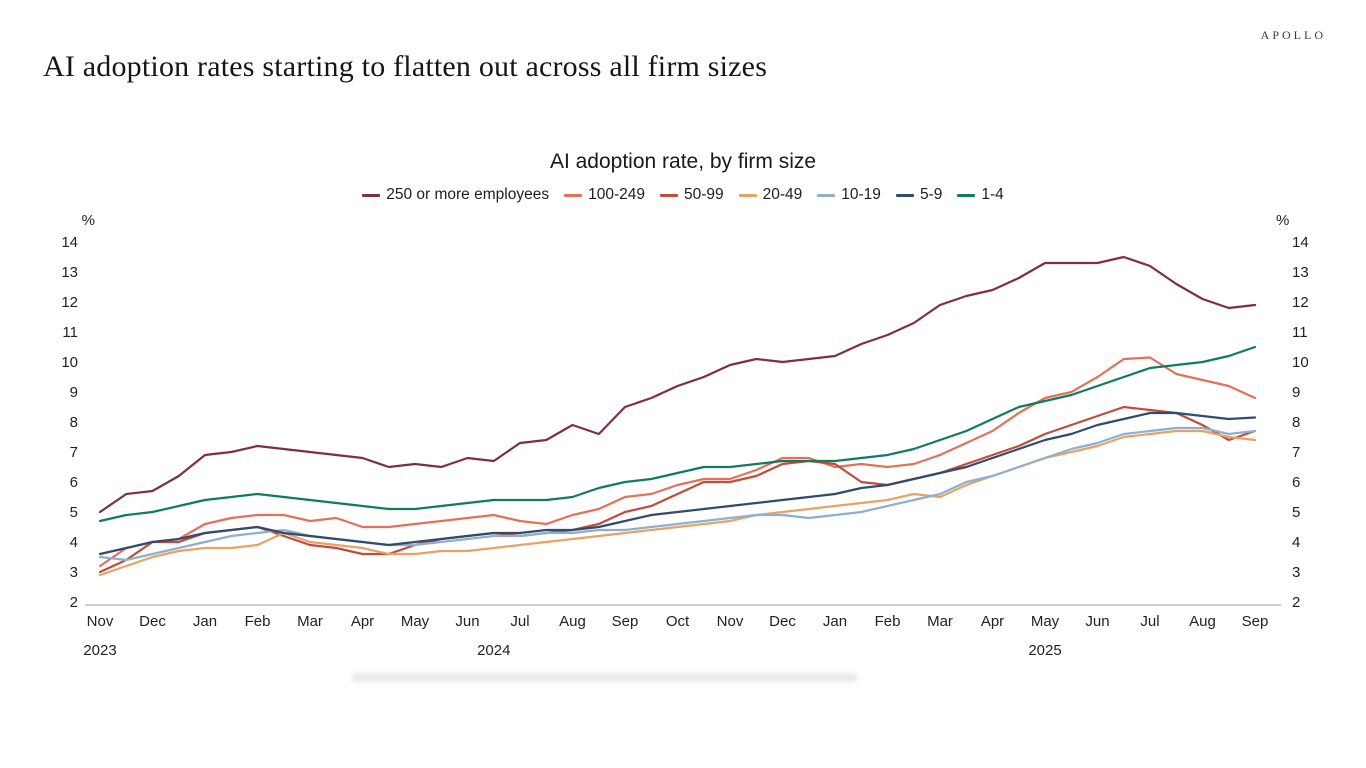 The height and width of the screenshot is (768, 1366). Describe the element at coordinates (69, 272) in the screenshot. I see `y-tick-left: 13` at that location.